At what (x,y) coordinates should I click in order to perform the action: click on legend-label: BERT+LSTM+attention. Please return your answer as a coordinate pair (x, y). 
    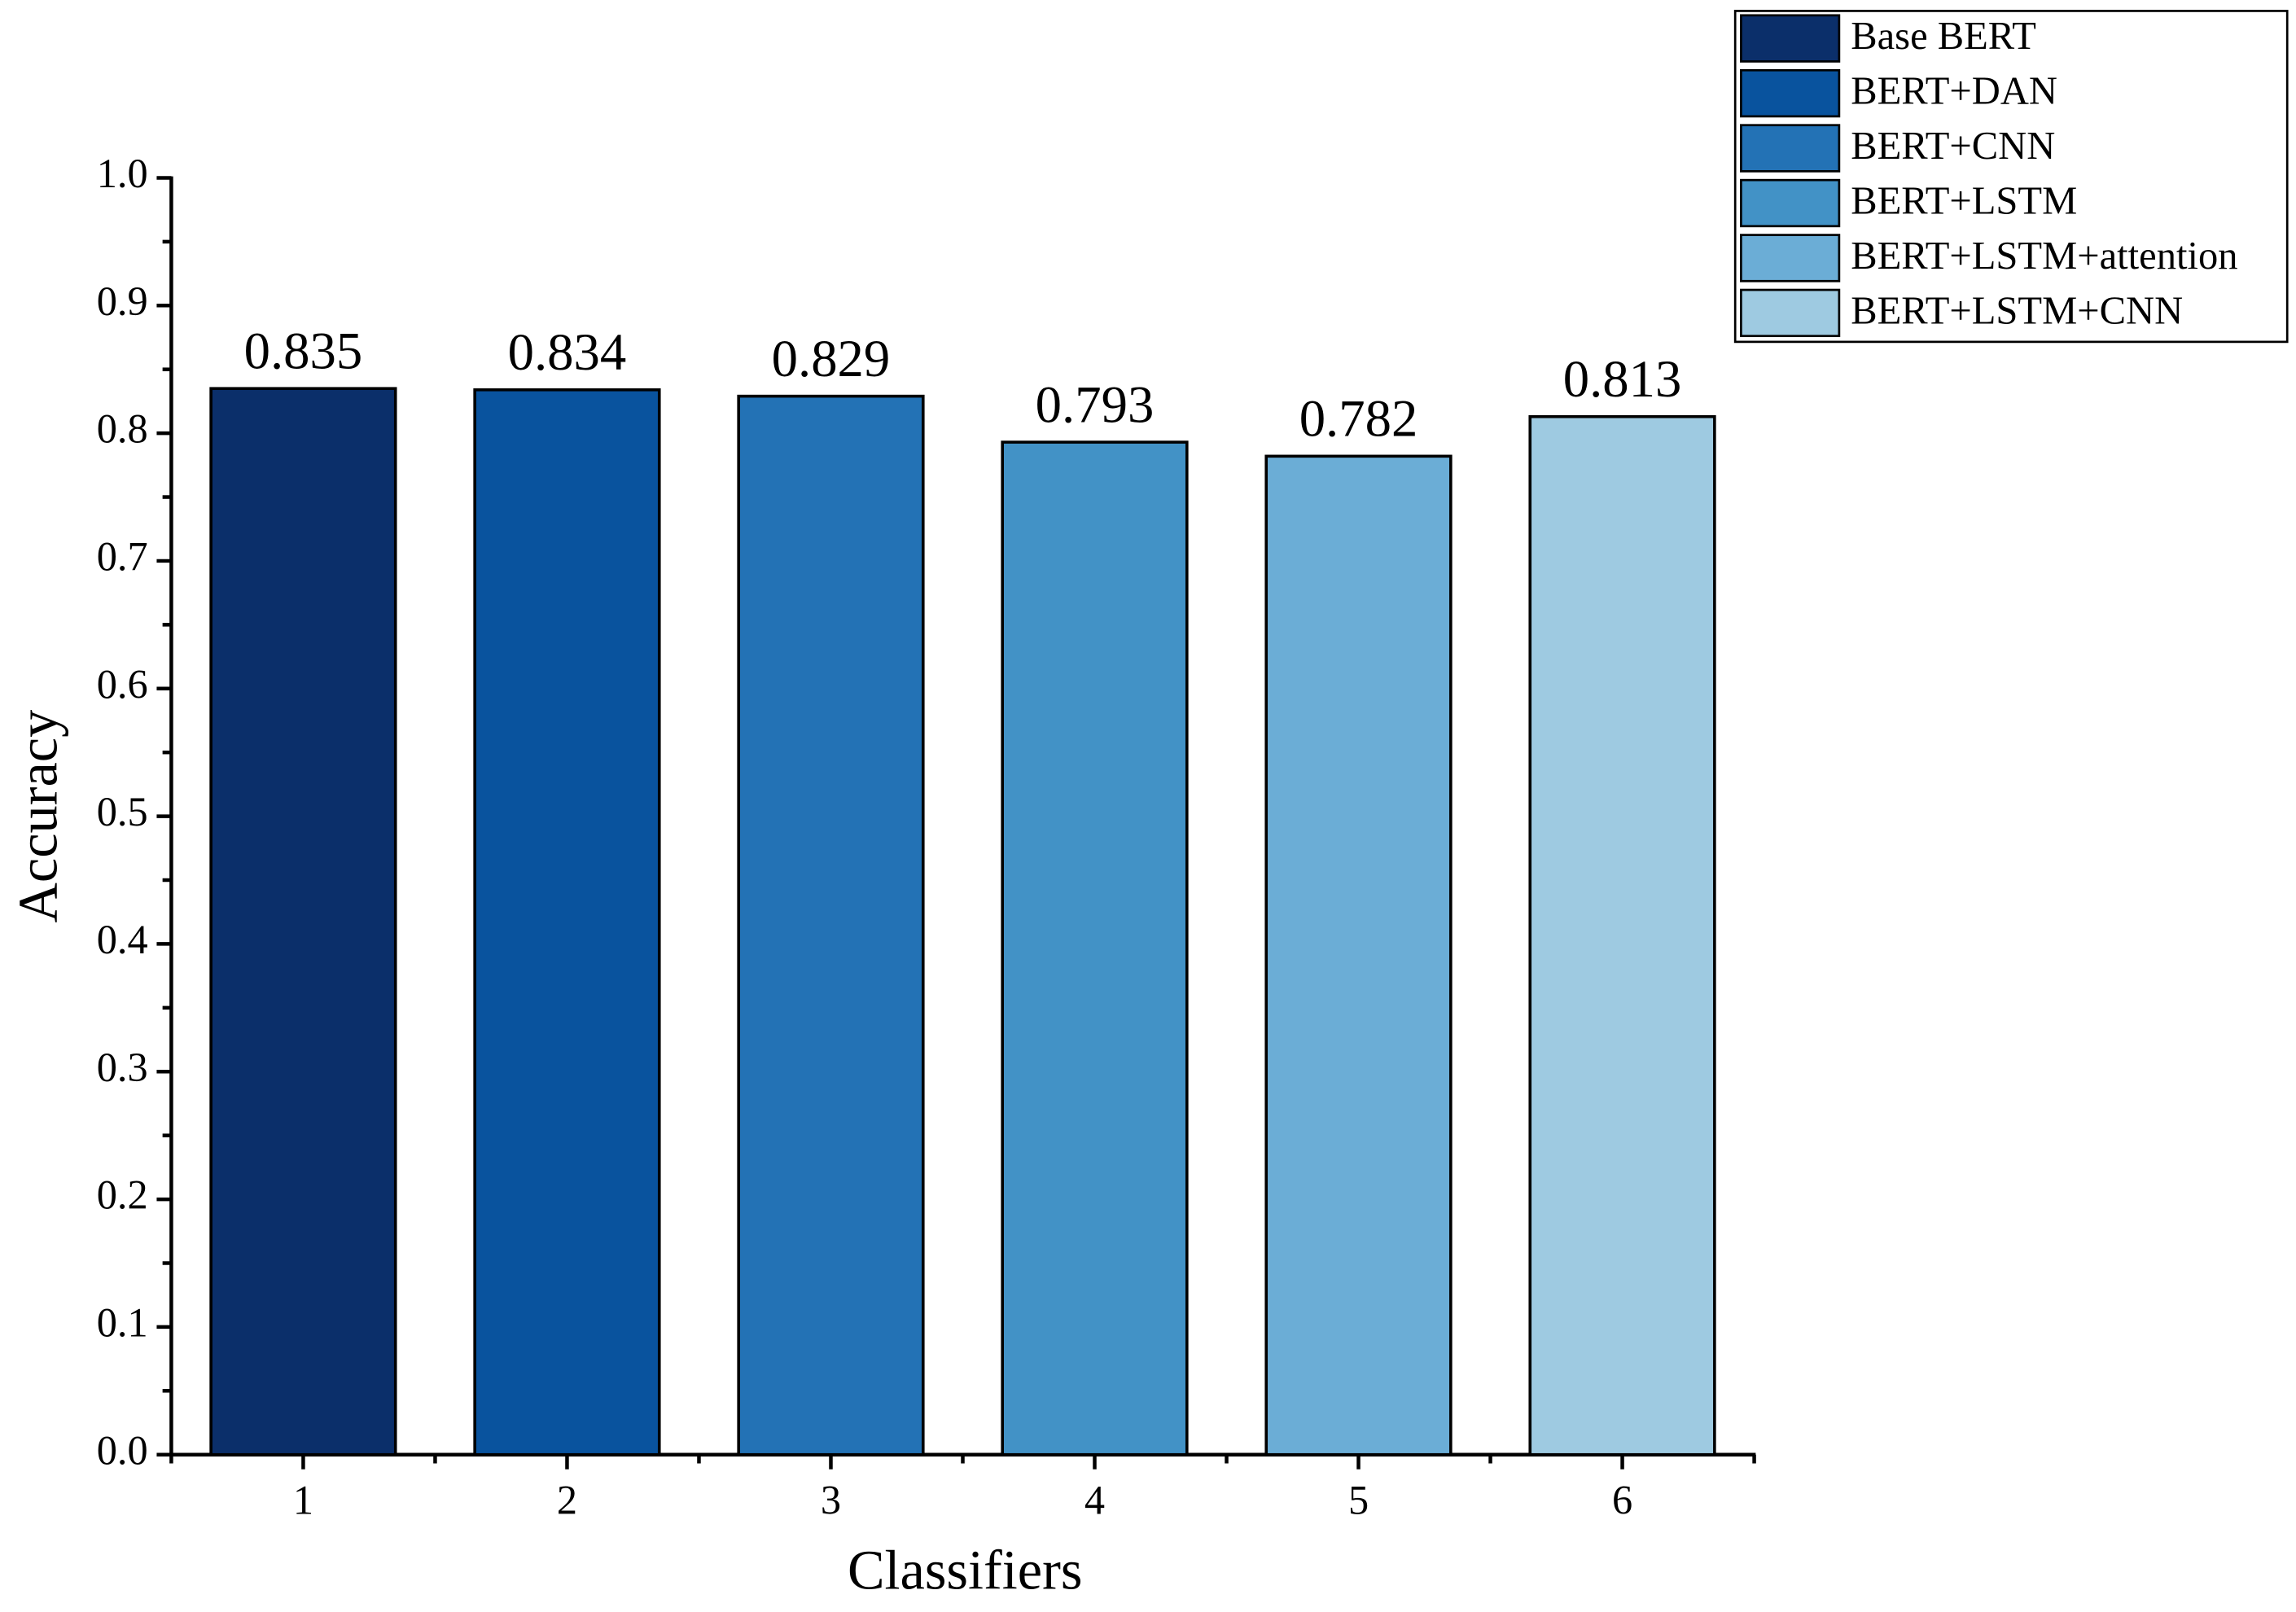
    Looking at the image, I should click on (2044, 256).